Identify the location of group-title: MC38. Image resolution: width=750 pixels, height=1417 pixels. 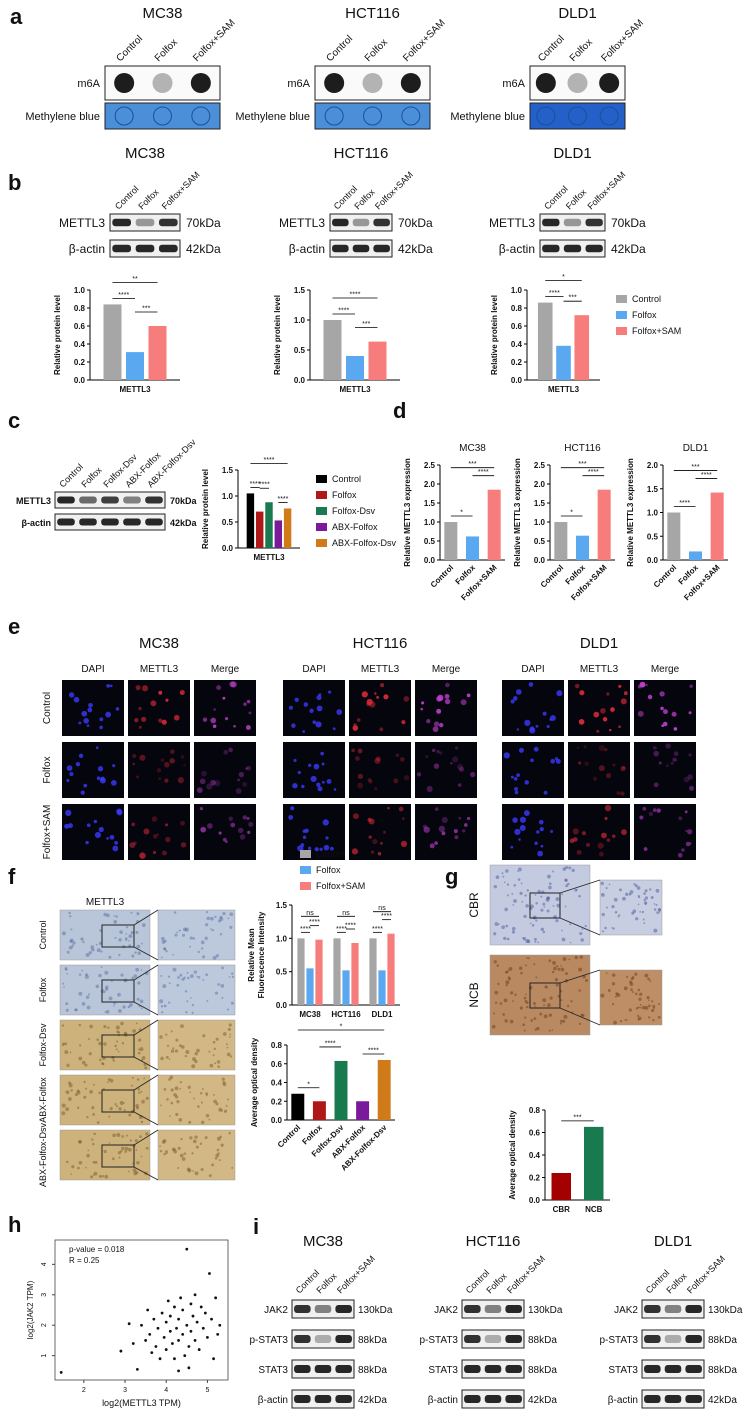
(159, 643).